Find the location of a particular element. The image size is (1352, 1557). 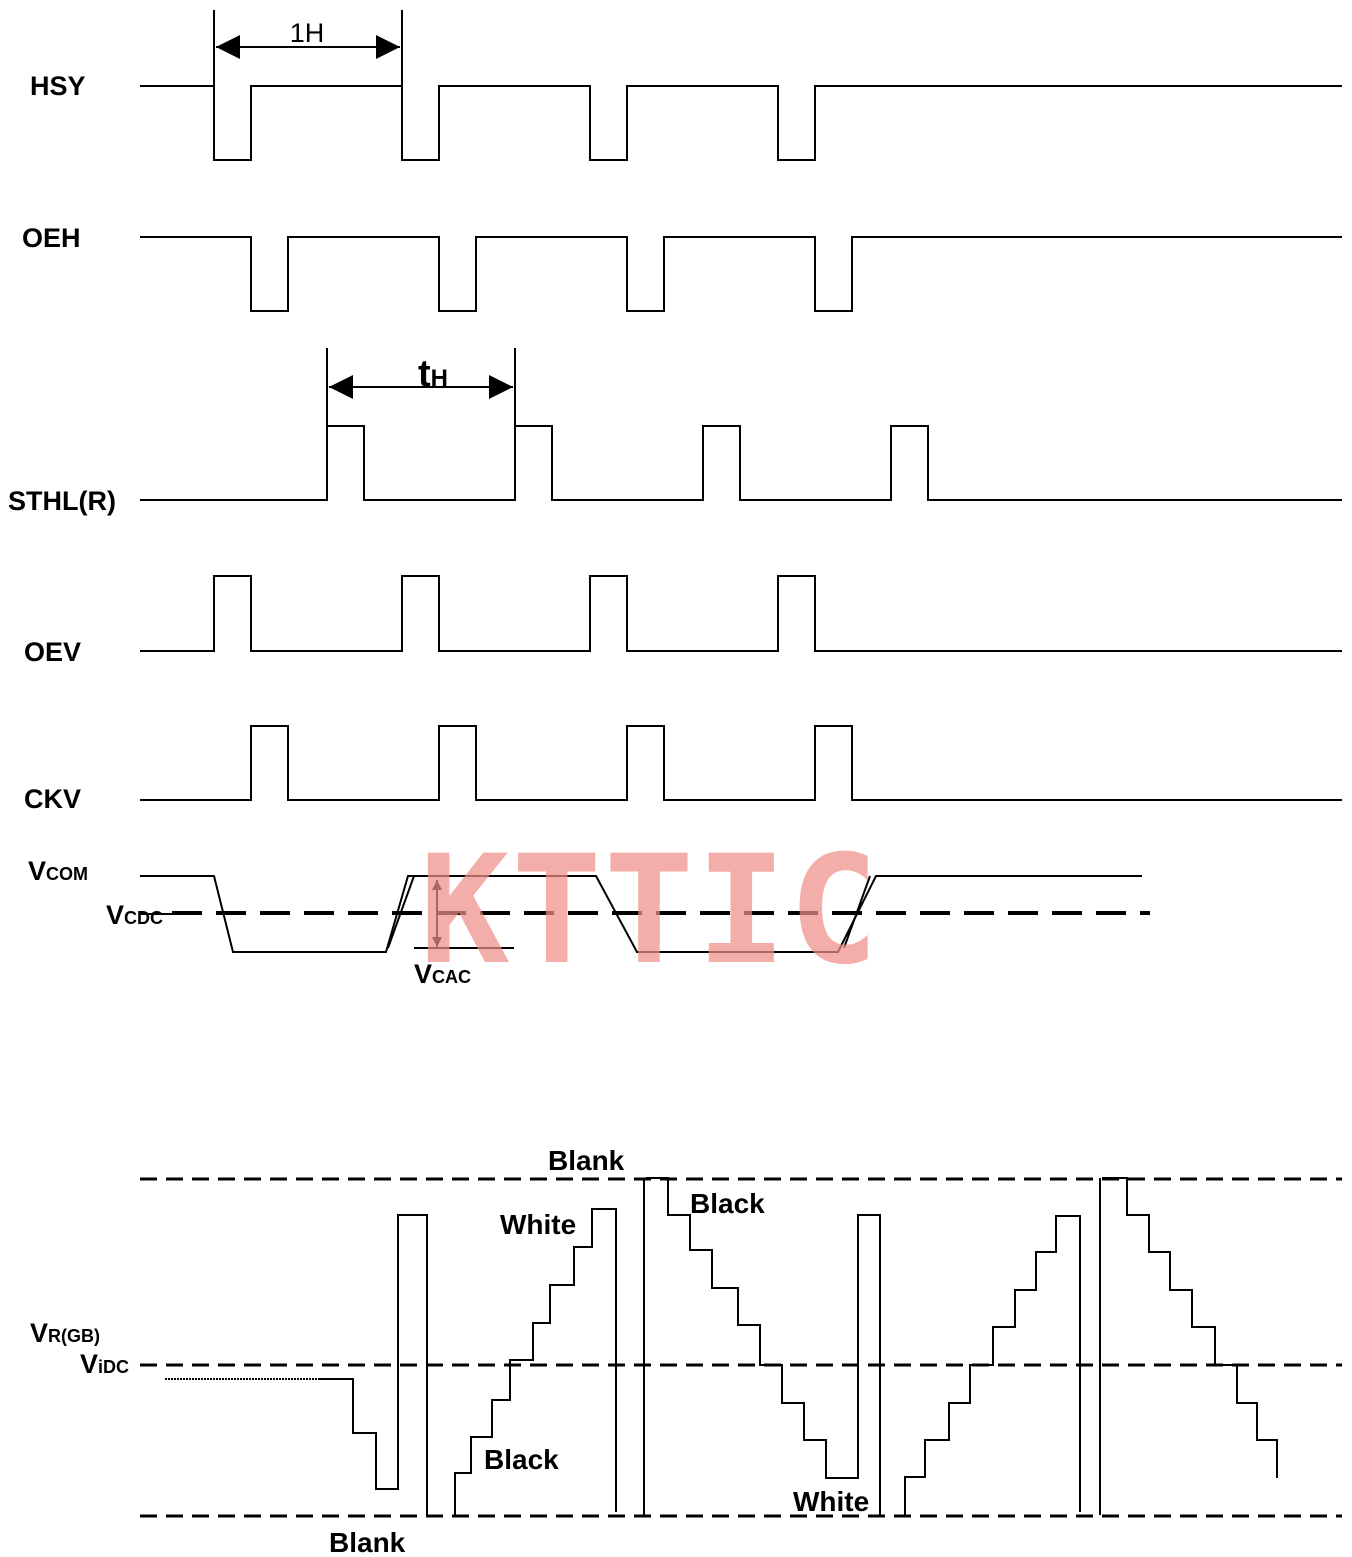

ckv-waveform is located at coordinates (741, 763).